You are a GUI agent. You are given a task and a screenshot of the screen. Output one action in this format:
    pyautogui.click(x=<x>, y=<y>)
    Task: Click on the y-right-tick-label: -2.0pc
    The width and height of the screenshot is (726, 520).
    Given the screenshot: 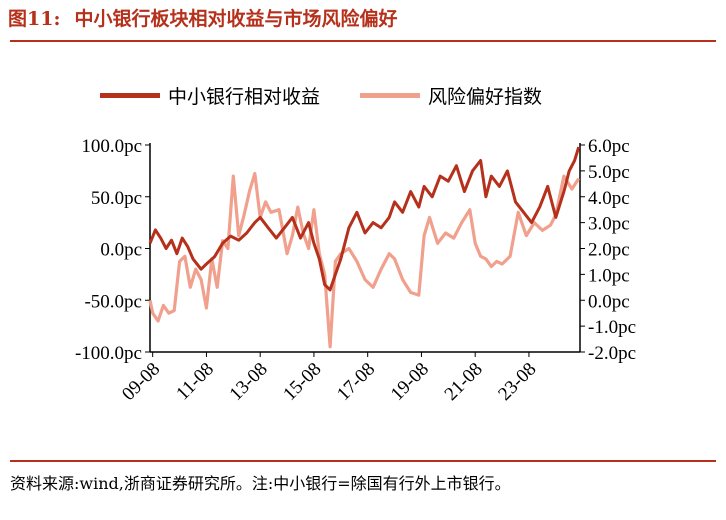 What is the action you would take?
    pyautogui.click(x=612, y=353)
    